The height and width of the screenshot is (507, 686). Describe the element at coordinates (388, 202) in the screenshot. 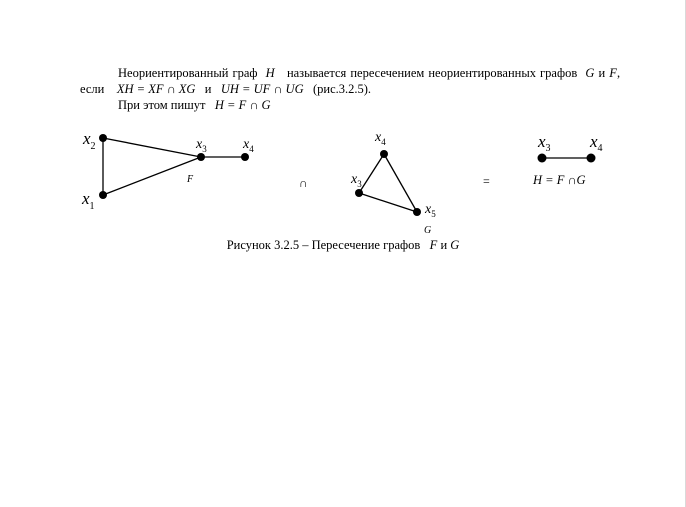

I see `edge-G-x3-x5` at that location.